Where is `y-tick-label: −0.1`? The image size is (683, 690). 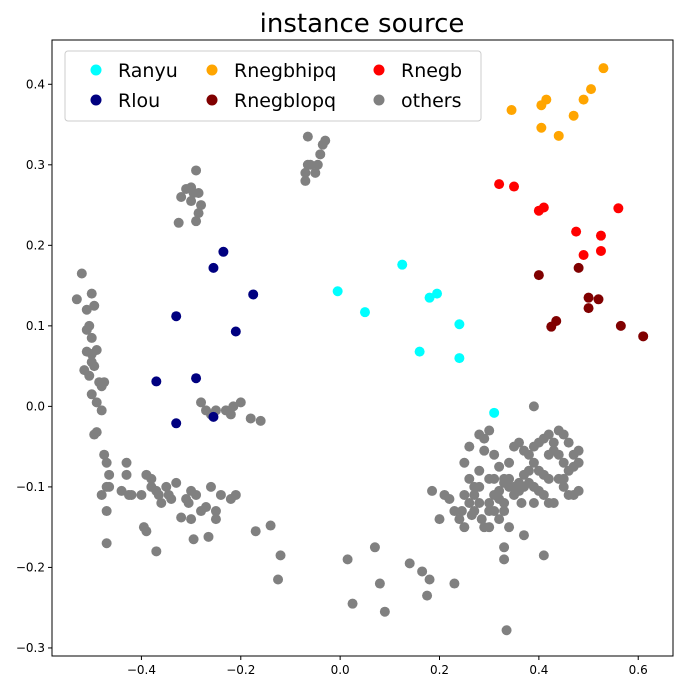
y-tick-label: −0.1 is located at coordinates (30, 487).